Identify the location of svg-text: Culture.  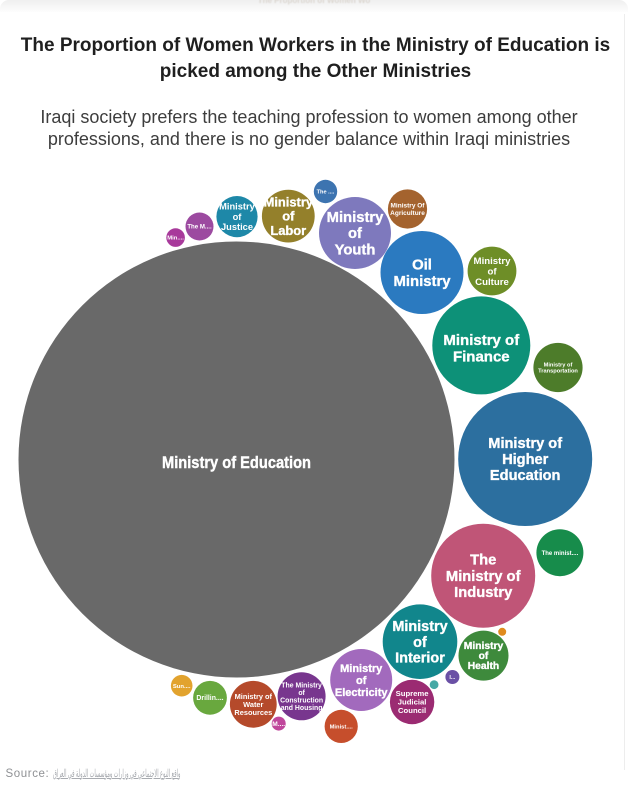
(492, 282).